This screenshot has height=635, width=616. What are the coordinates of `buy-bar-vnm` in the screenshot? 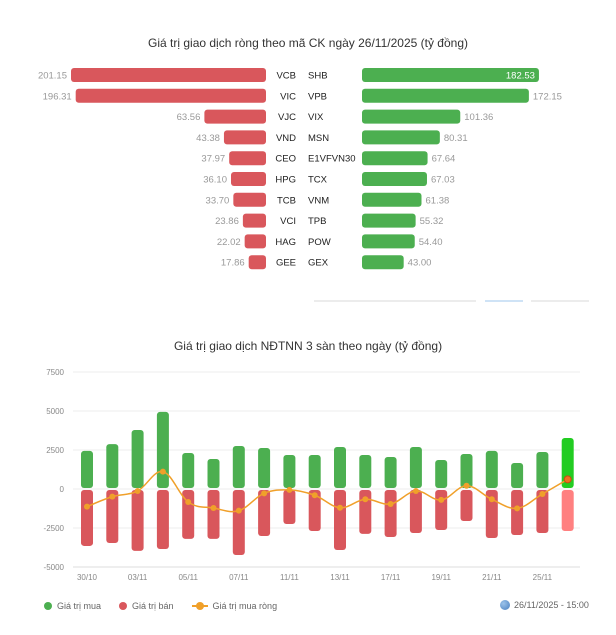 It's located at (392, 199).